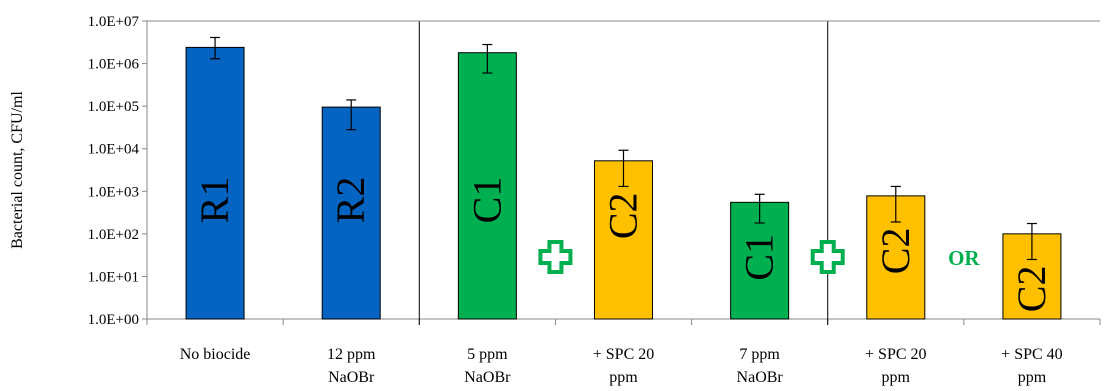  Describe the element at coordinates (113, 107) in the screenshot. I see `y-tick-label: 1.0E+05` at that location.